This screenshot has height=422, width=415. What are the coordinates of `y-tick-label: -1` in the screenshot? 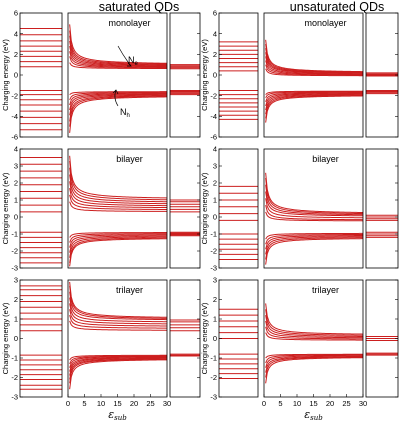 It's located at (14, 234).